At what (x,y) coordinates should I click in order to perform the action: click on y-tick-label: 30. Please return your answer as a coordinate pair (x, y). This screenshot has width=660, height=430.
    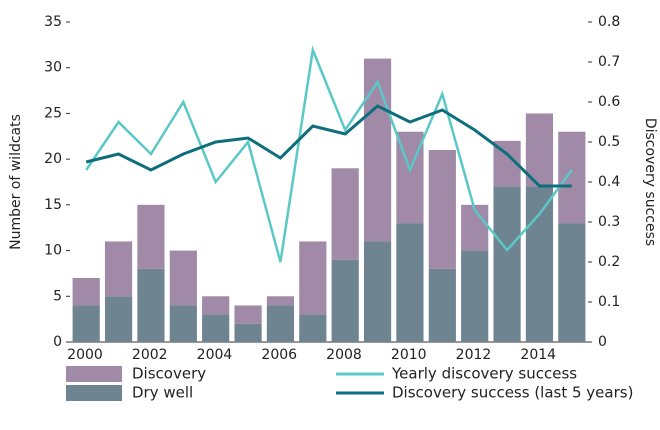
    Looking at the image, I should click on (53, 68).